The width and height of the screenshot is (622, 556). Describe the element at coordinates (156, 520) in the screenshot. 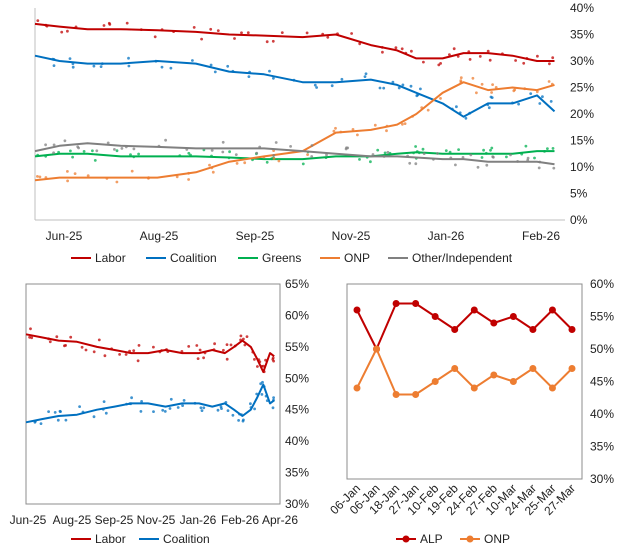

I see `x-tick-label: Nov-25` at that location.